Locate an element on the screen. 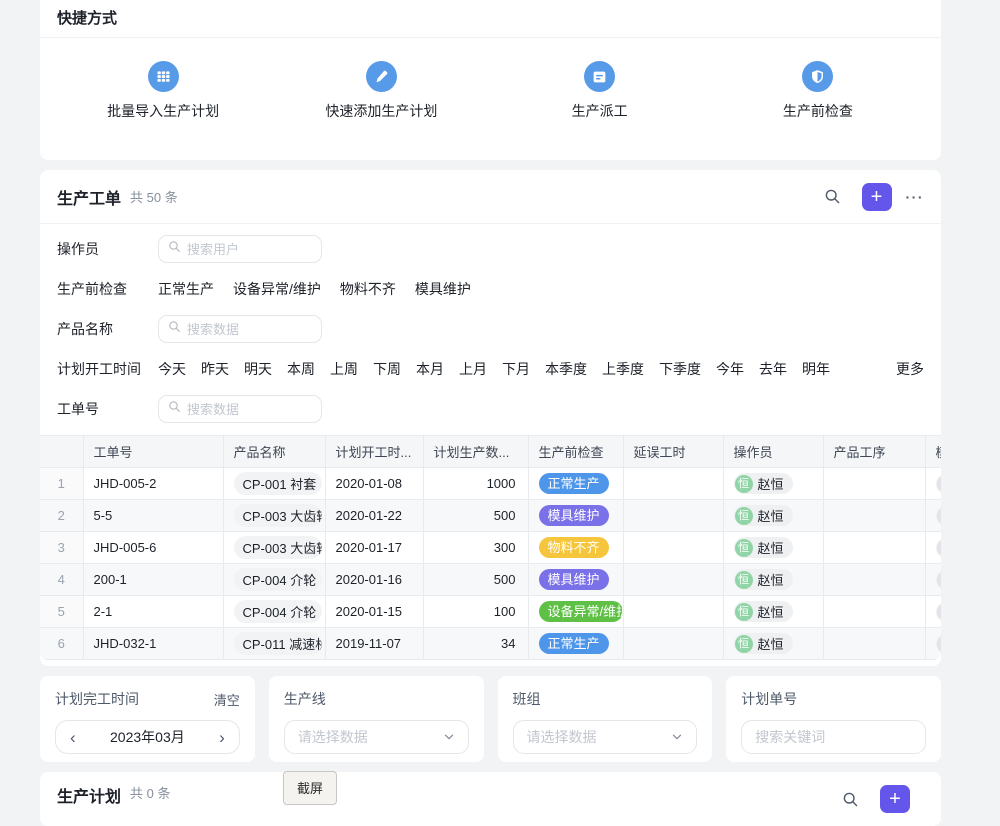 This screenshot has width=1000, height=826. filter-card-title: 计划完工时间 is located at coordinates (97, 699).